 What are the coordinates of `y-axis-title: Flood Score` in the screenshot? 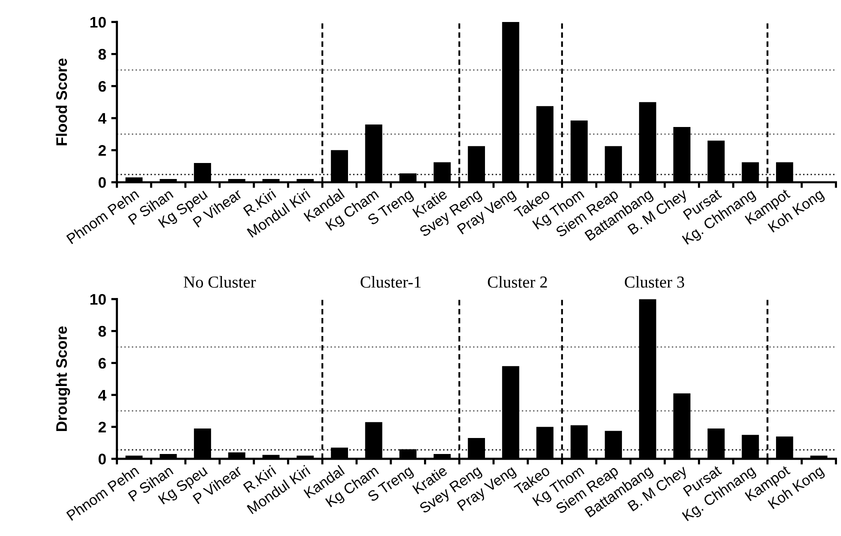 It's located at (62, 102).